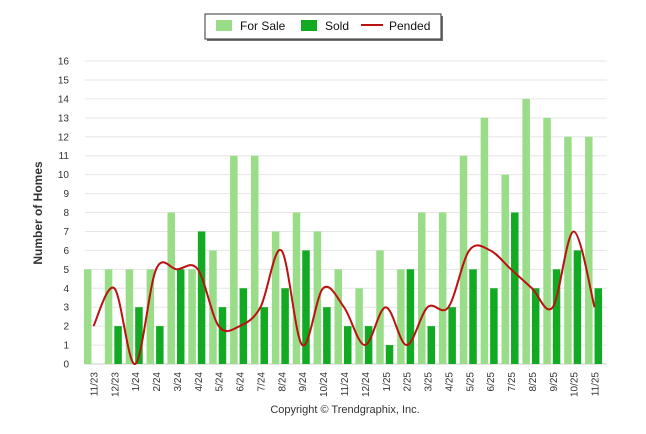 The height and width of the screenshot is (434, 646). Describe the element at coordinates (66, 365) in the screenshot. I see `y-tick-label: 0` at that location.